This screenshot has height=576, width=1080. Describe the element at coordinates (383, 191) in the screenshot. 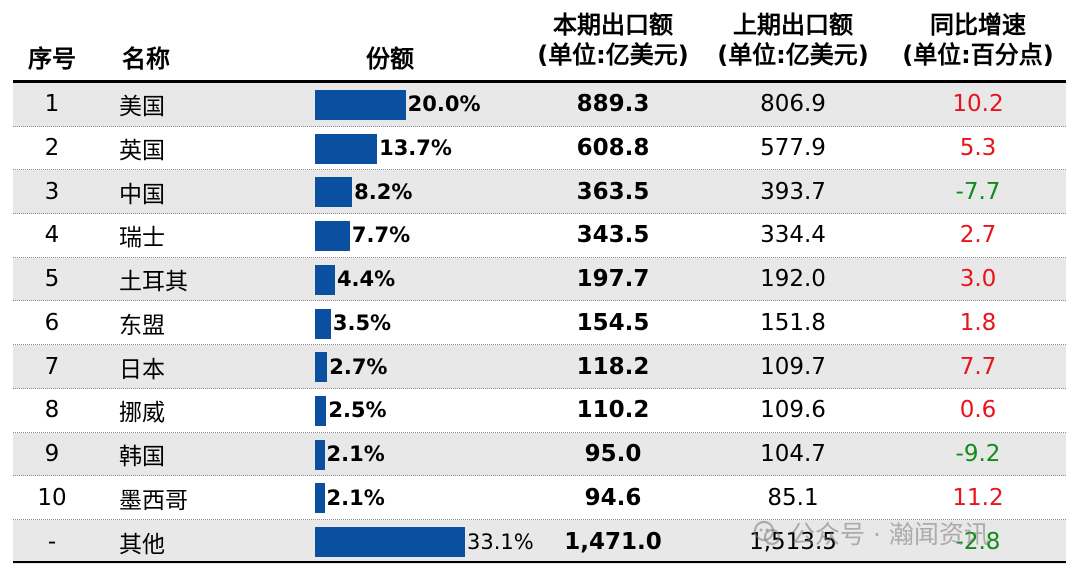

I see `share-label: 8.2%` at that location.